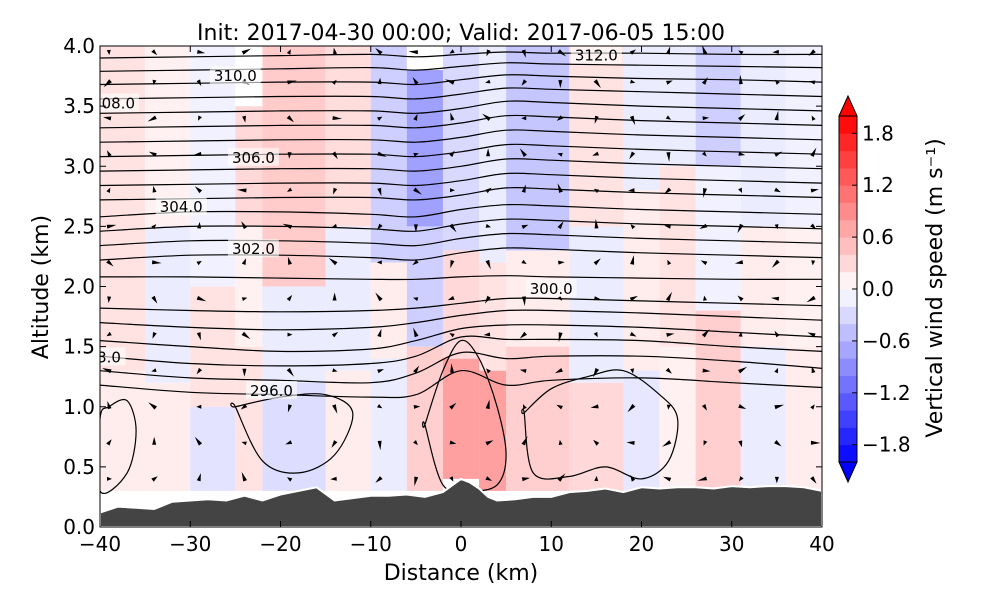 The width and height of the screenshot is (1000, 600). Describe the element at coordinates (371, 544) in the screenshot. I see `x-tick-label-3: −10` at that location.